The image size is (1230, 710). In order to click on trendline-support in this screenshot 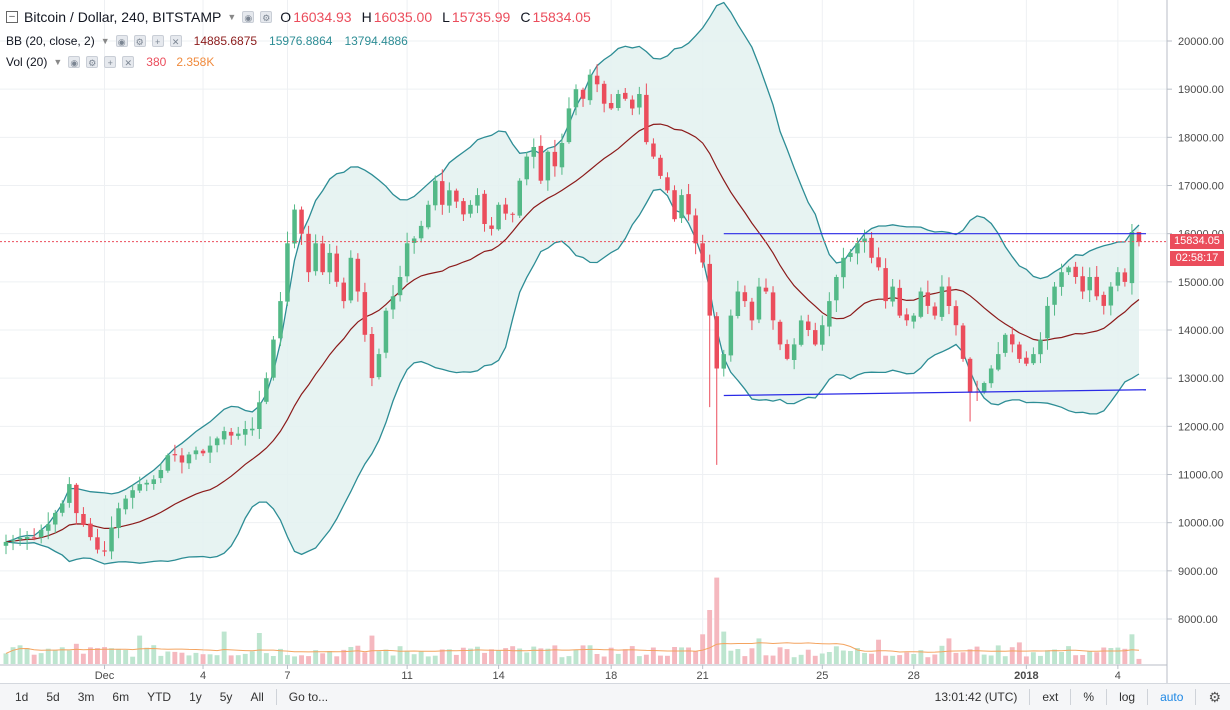, I will do `click(935, 393)`.